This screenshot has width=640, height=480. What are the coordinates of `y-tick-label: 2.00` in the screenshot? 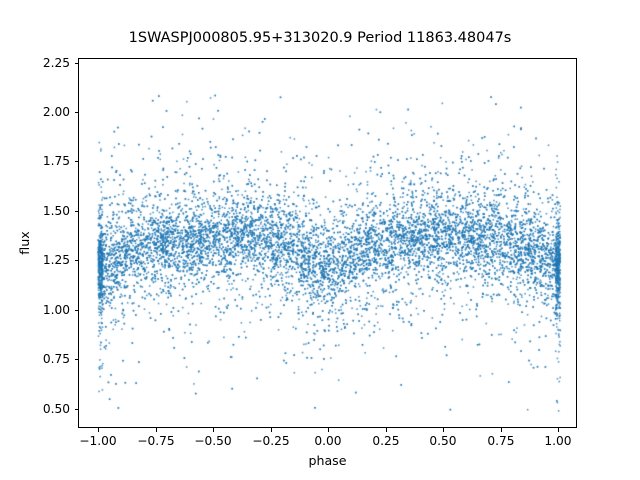 It's located at (56, 112).